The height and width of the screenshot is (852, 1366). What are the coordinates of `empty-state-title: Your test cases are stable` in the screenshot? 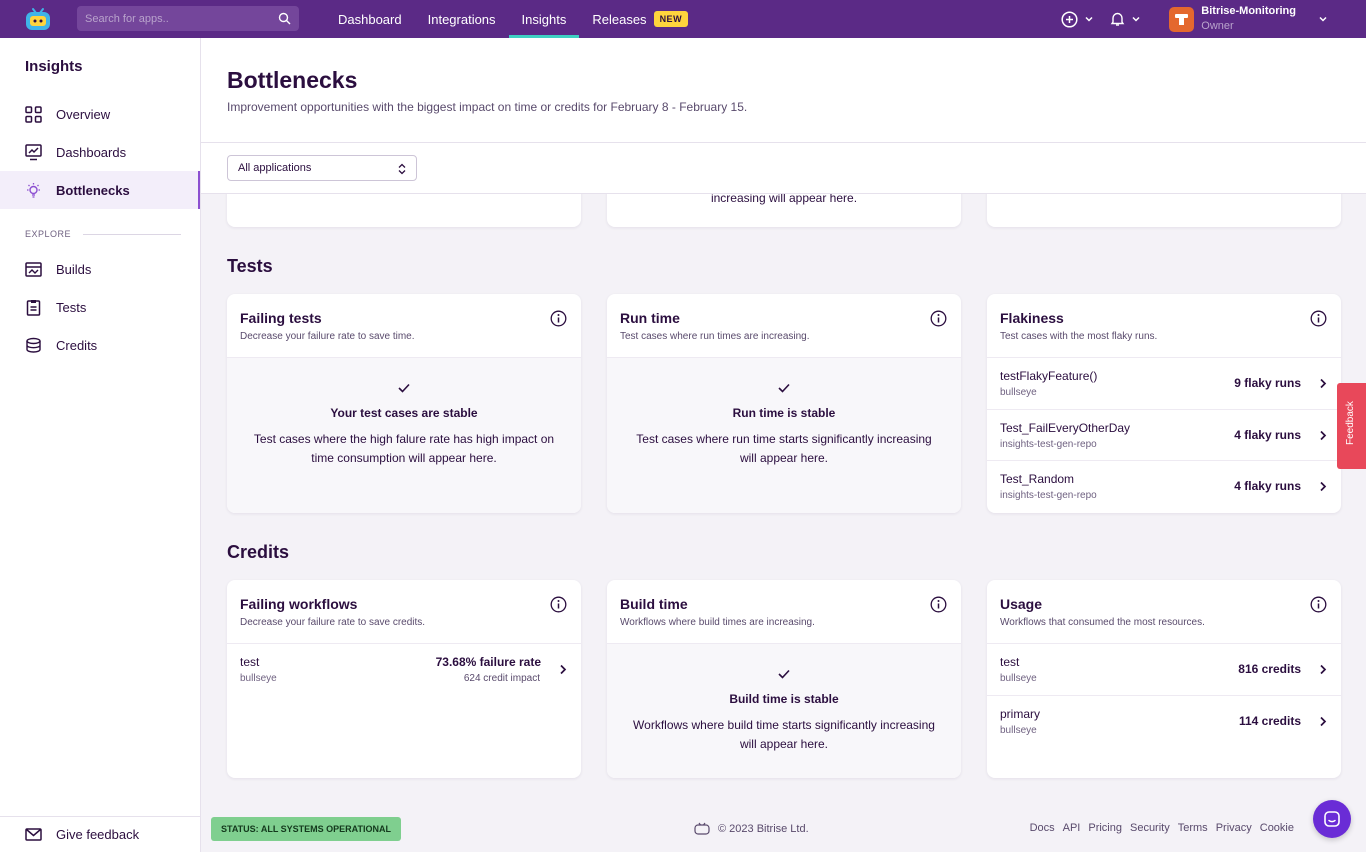 It's located at (404, 413).